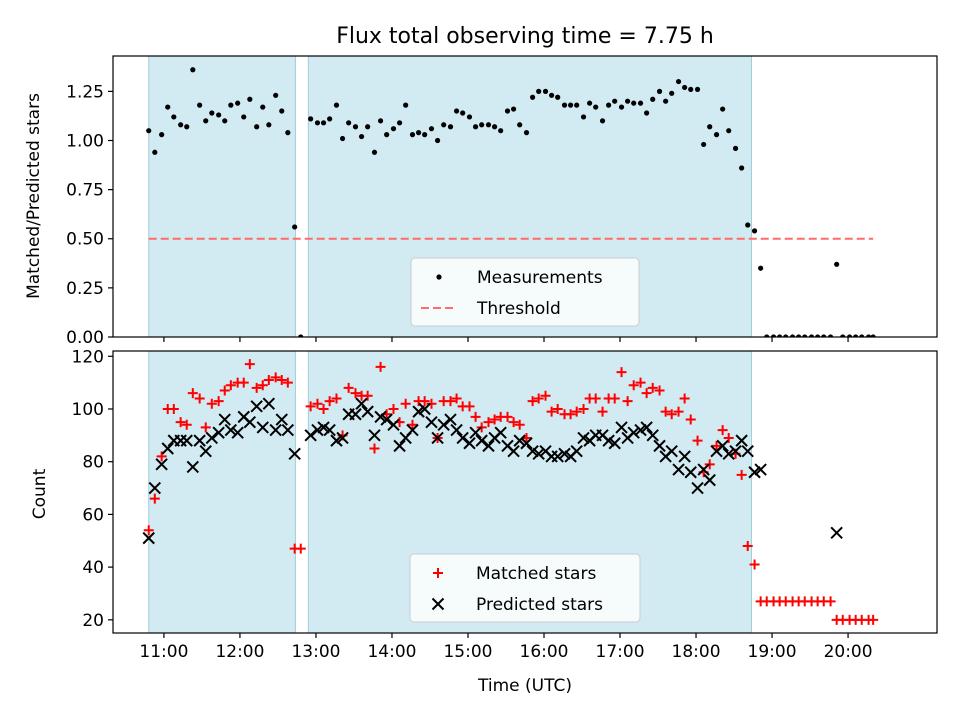  What do you see at coordinates (525, 588) in the screenshot?
I see `bottom-legend: Matched stars Predicted stars` at bounding box center [525, 588].